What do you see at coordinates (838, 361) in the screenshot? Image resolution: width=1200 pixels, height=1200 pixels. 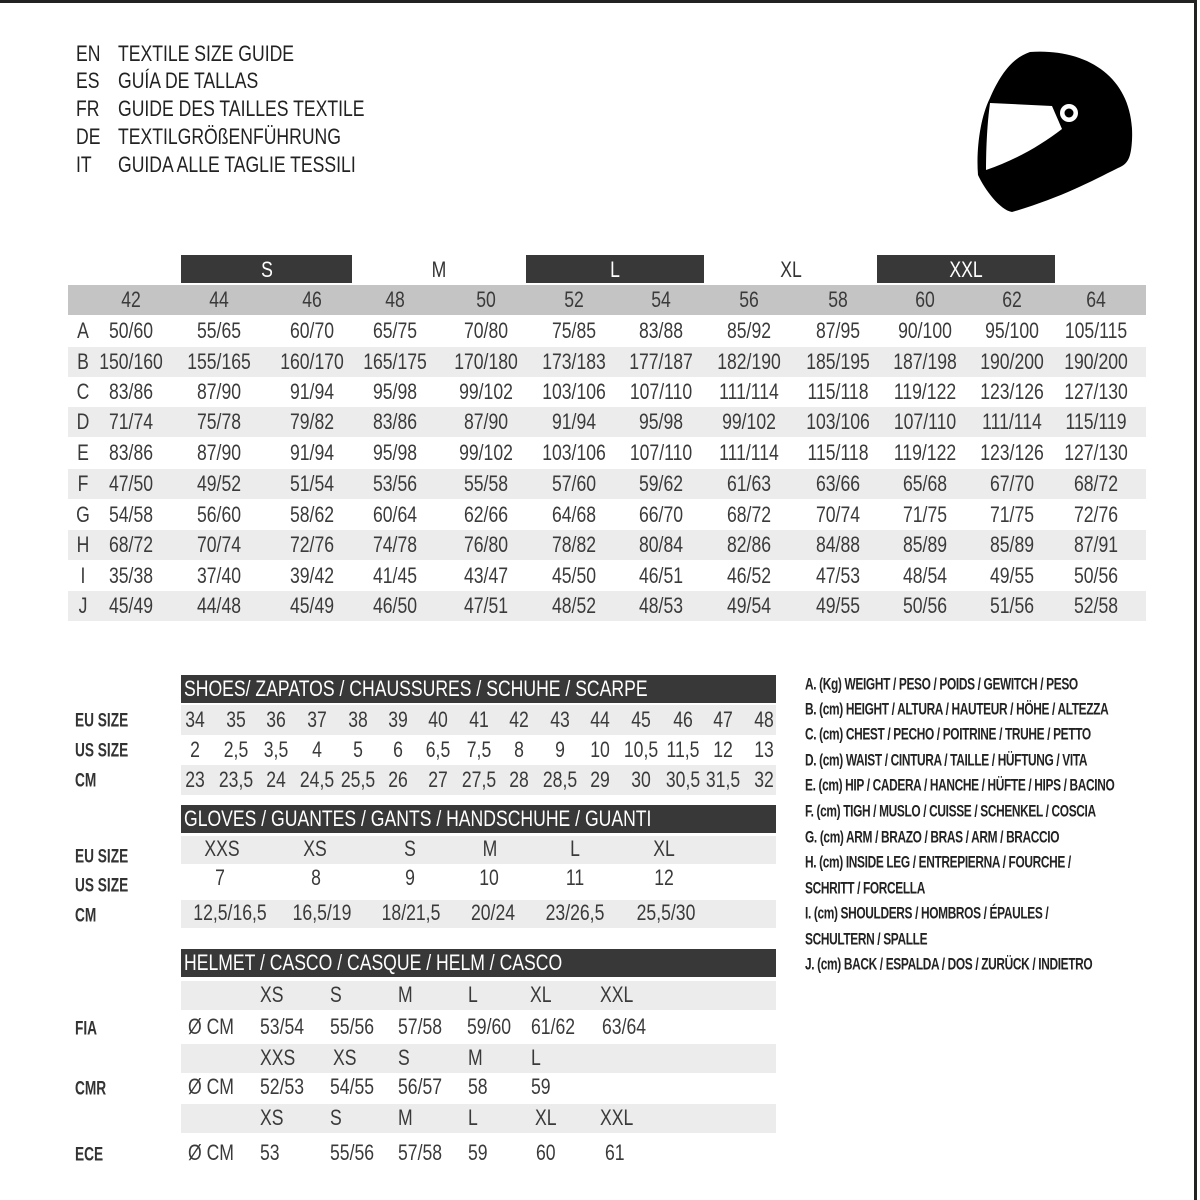 I see `table-cell: 185/195` at bounding box center [838, 361].